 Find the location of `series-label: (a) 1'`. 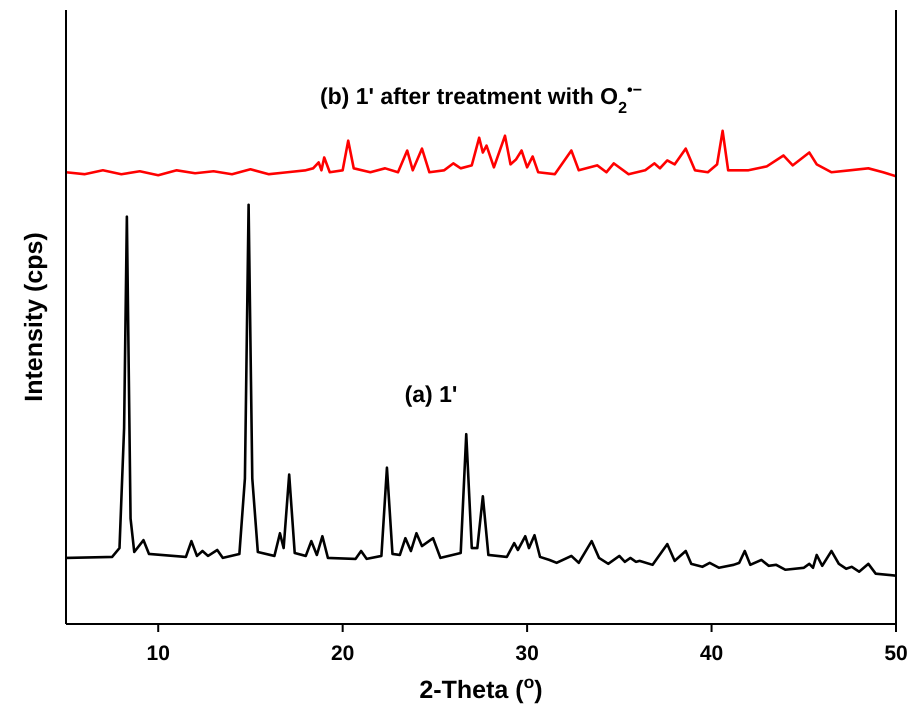

series-label: (a) 1' is located at coordinates (431, 394).